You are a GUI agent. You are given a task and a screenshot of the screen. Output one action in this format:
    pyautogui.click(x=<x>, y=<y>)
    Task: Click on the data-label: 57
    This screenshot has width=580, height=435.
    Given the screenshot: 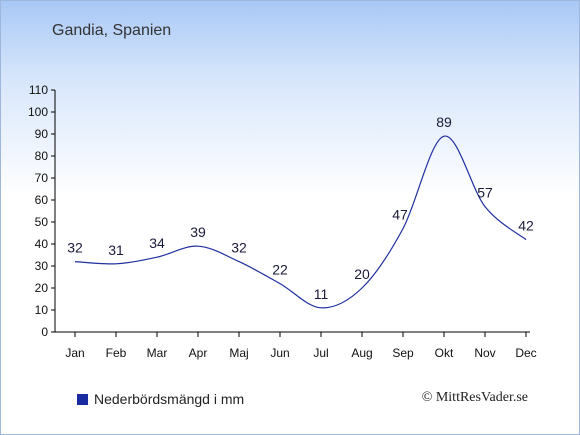 What is the action you would take?
    pyautogui.click(x=485, y=193)
    